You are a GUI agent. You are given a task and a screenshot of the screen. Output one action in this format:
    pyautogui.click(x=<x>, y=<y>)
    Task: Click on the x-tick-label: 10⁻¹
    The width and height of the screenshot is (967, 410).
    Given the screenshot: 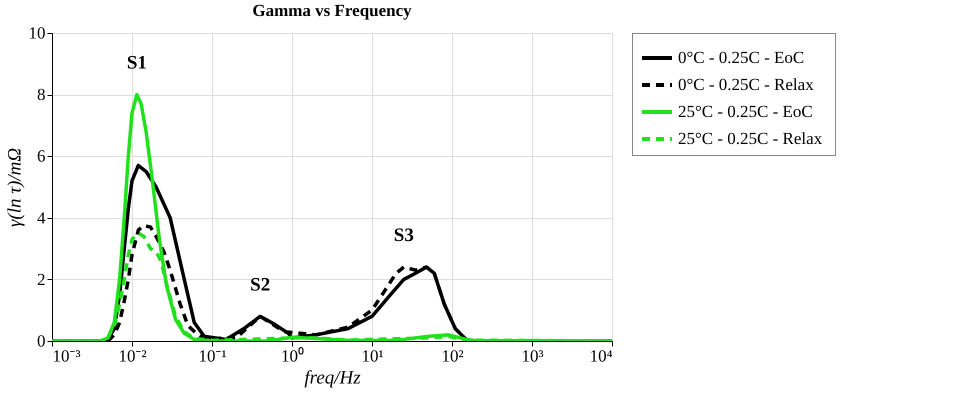 What is the action you would take?
    pyautogui.click(x=212, y=356)
    